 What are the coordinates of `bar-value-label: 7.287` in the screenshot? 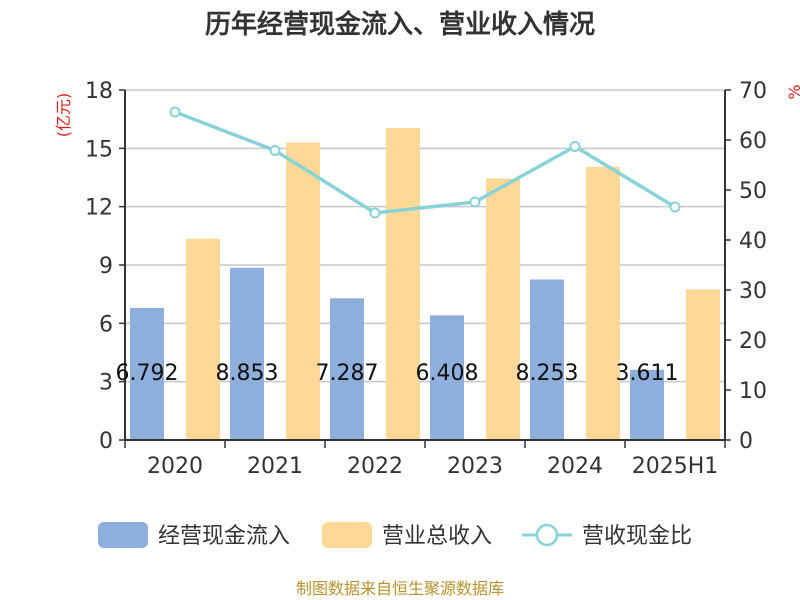 It's located at (347, 373).